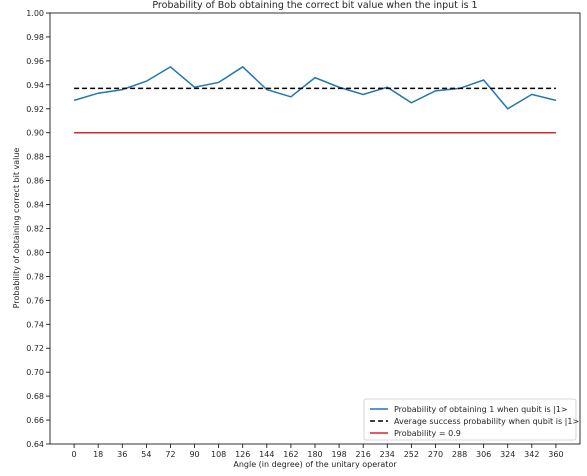 The width and height of the screenshot is (587, 476). What do you see at coordinates (35, 85) in the screenshot?
I see `y-tick-label: 0.94` at bounding box center [35, 85].